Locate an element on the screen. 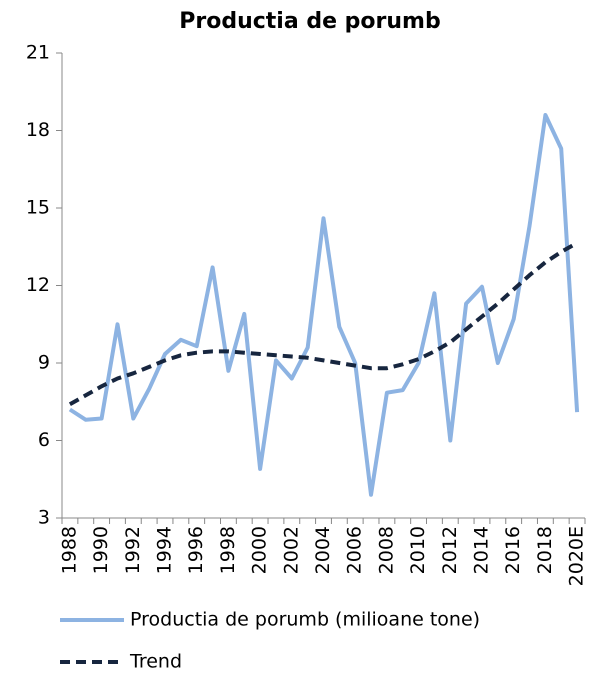  x-tick-label: 2010 is located at coordinates (418, 550).